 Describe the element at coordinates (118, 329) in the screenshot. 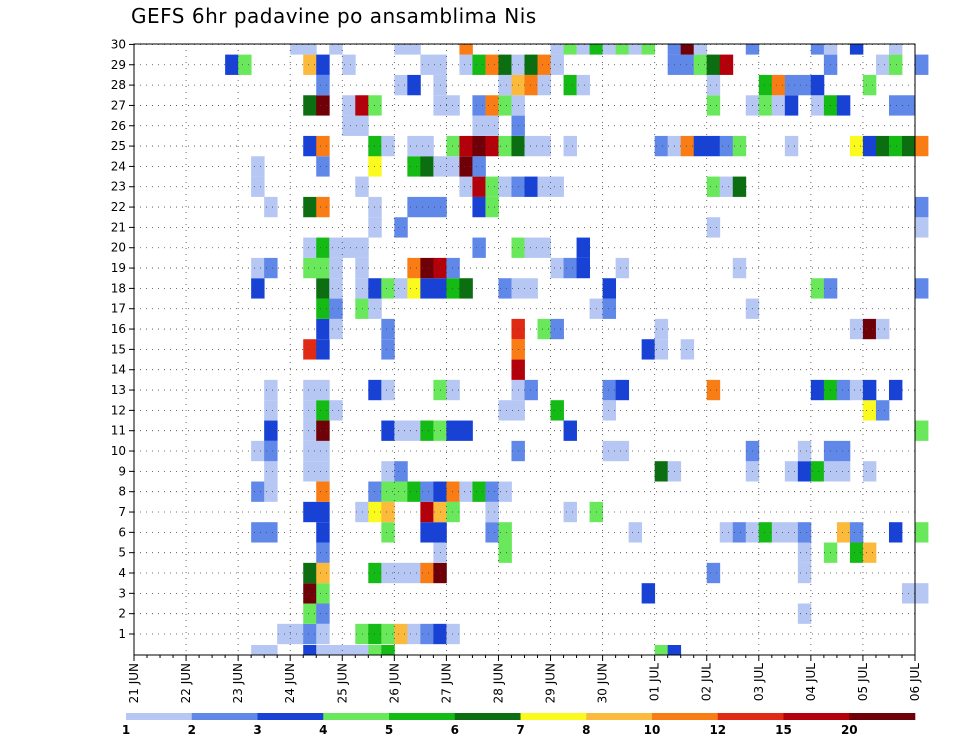

I see `y-tick-label: 16` at that location.